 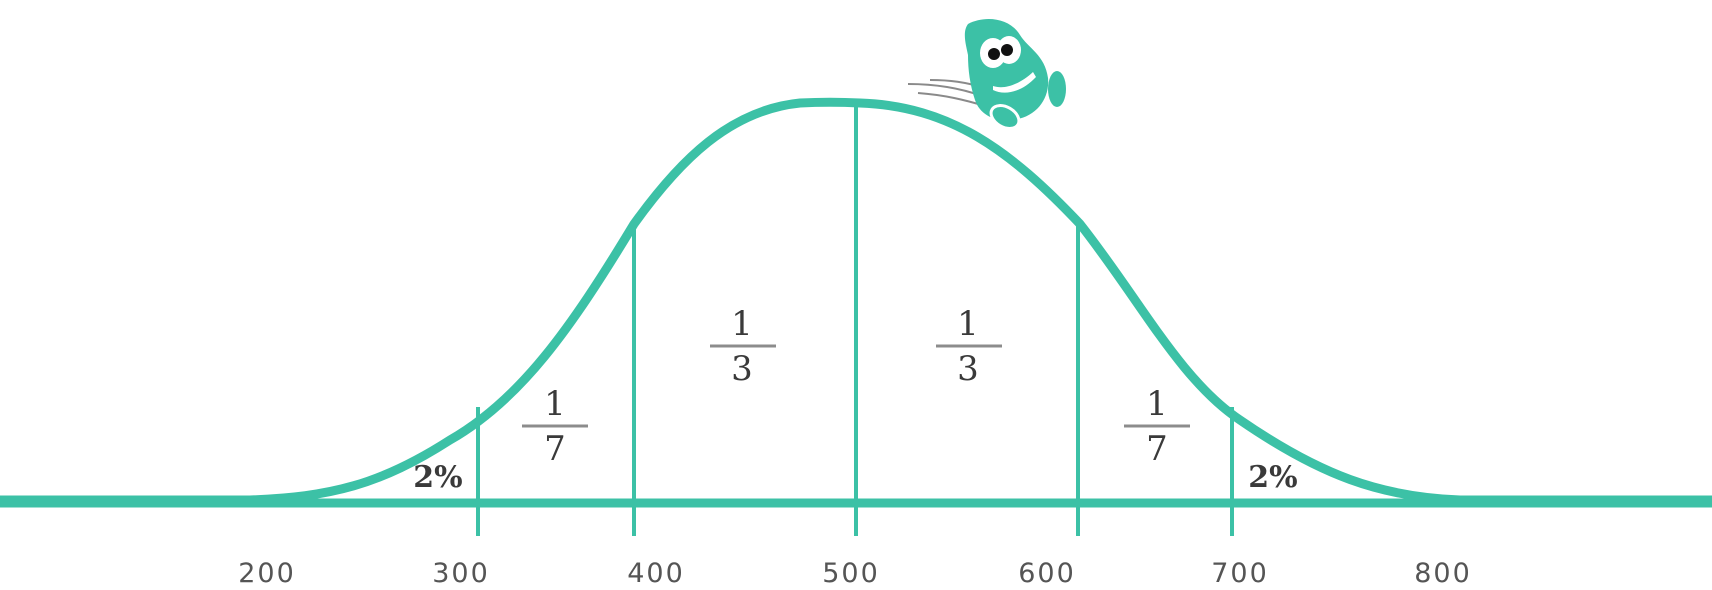 What do you see at coordinates (969, 346) in the screenshot?
I see `right-center-fraction: 1 3` at bounding box center [969, 346].